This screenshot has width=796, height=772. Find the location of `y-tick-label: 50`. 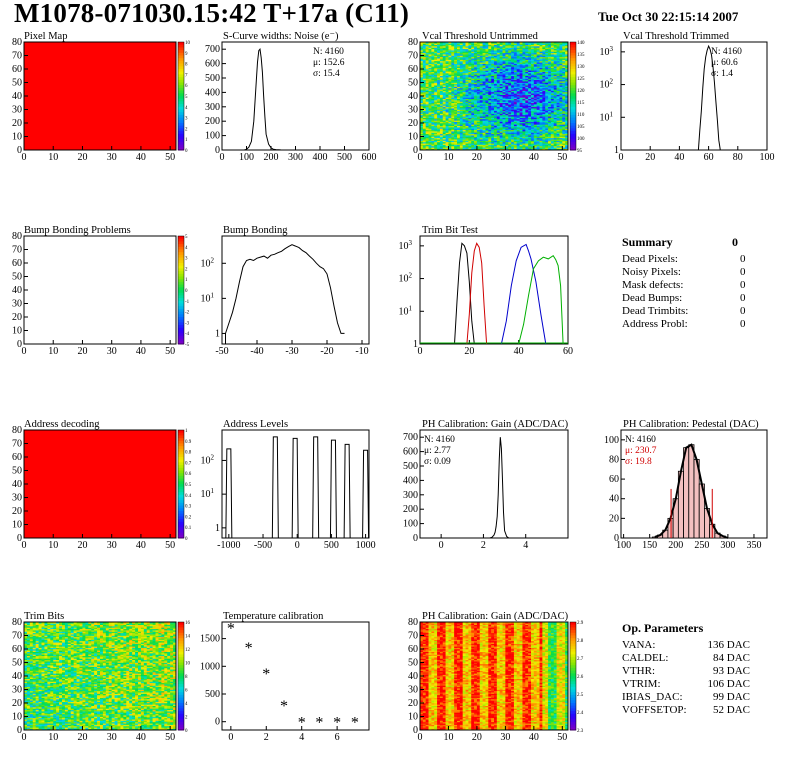

y-tick-label: 50 is located at coordinates (17, 277).